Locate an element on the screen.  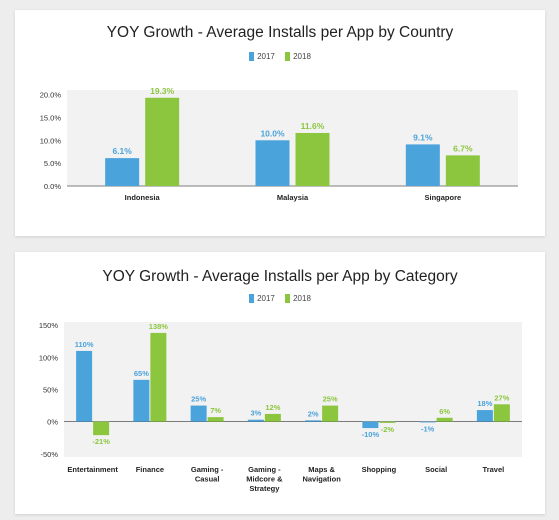
data-label-gaming-midcore-strategy-2017: 3% is located at coordinates (255, 413).